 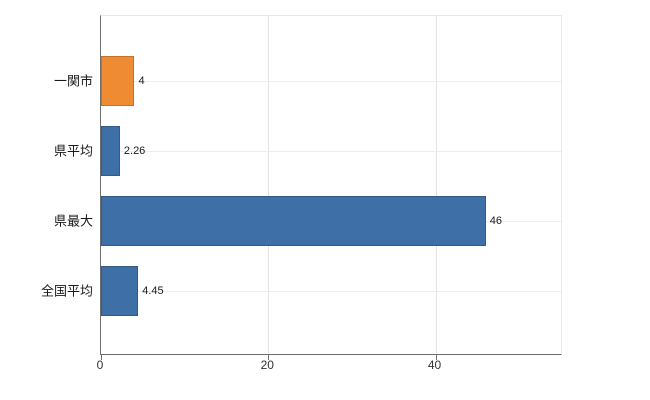 What do you see at coordinates (73, 81) in the screenshot?
I see `category-label: 一関市` at bounding box center [73, 81].